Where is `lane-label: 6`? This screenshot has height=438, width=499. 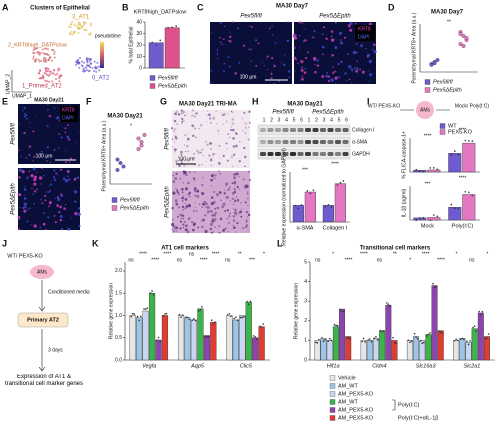 lane-label: 6 is located at coordinates (301, 120).